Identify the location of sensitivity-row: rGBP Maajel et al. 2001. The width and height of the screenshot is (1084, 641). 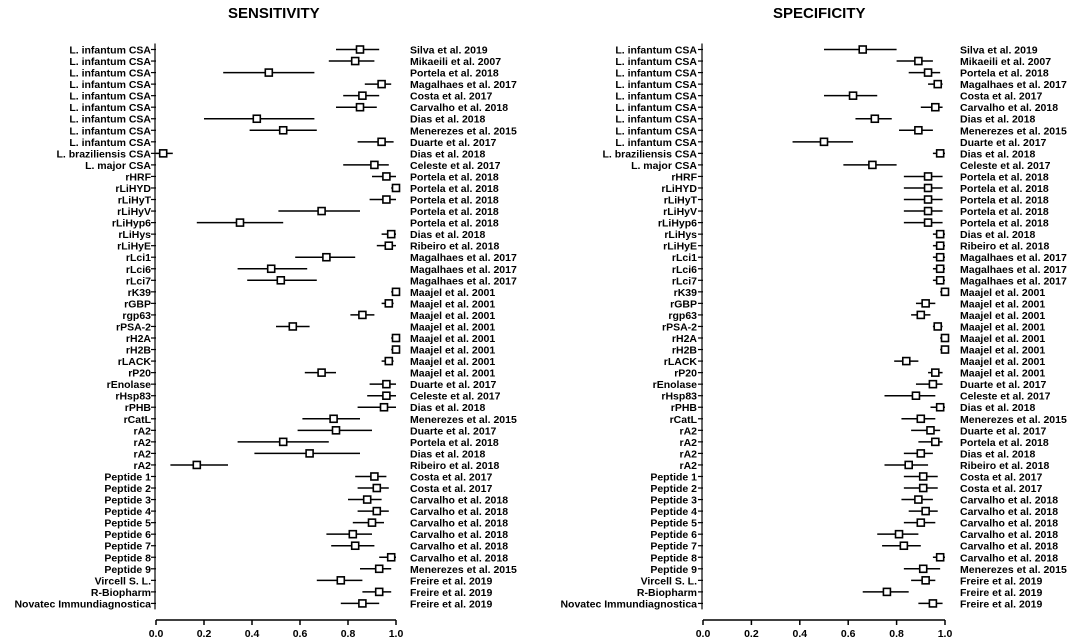
(309, 304).